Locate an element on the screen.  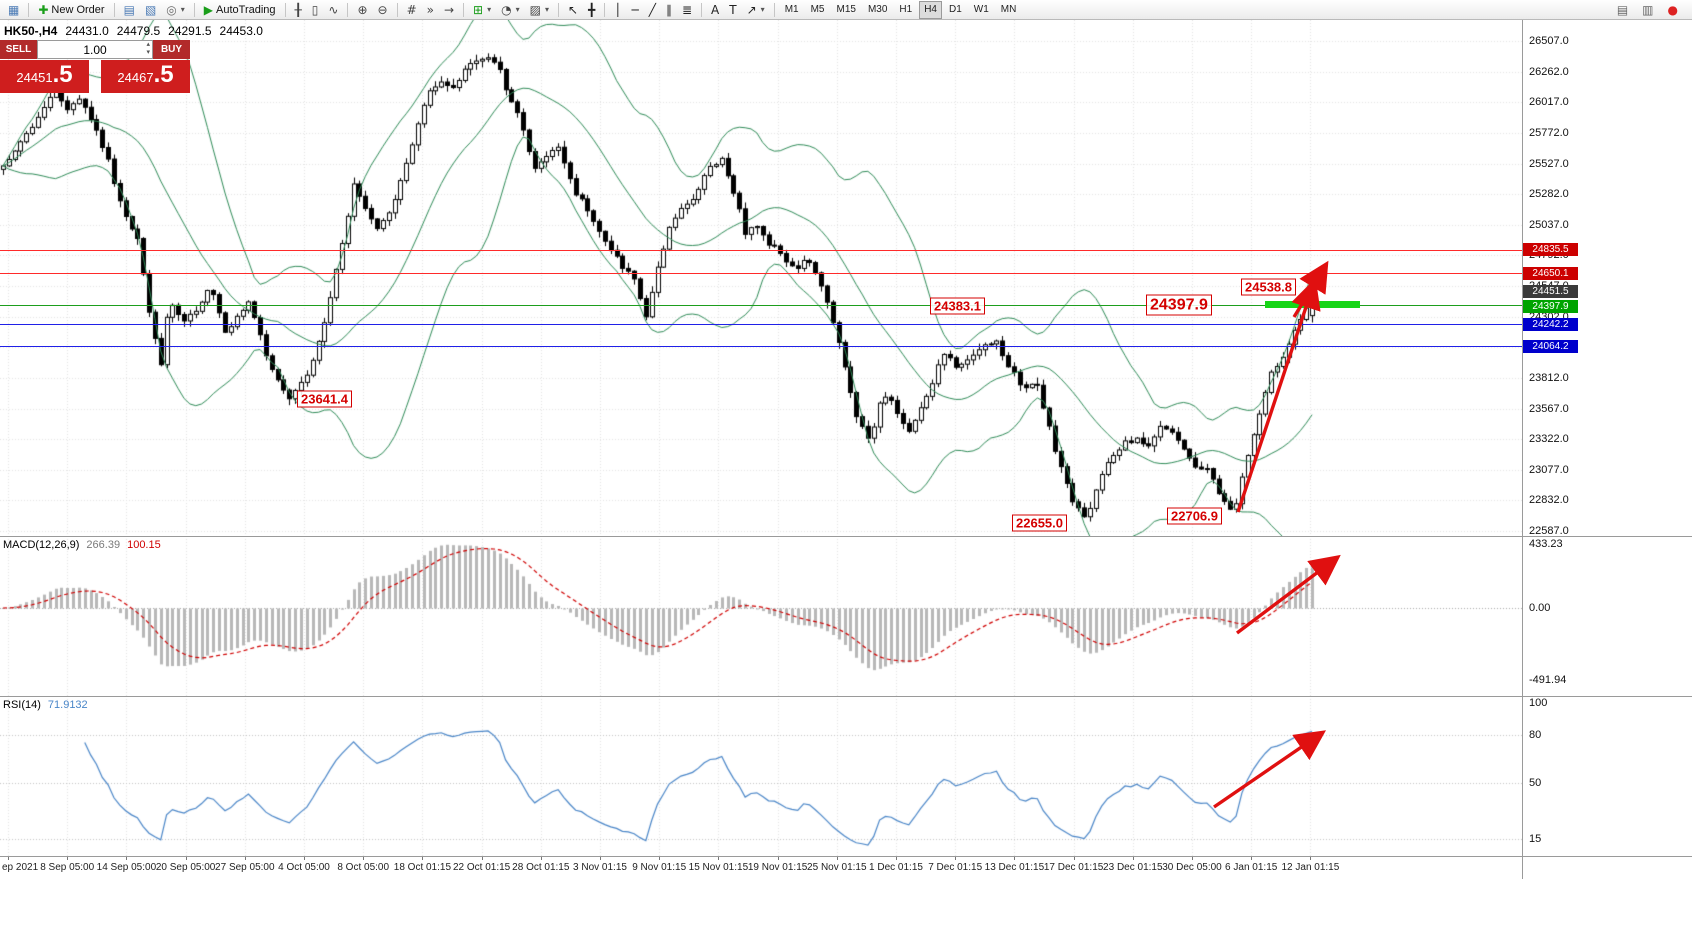
text-label-button: T is located at coordinates (732, 10).